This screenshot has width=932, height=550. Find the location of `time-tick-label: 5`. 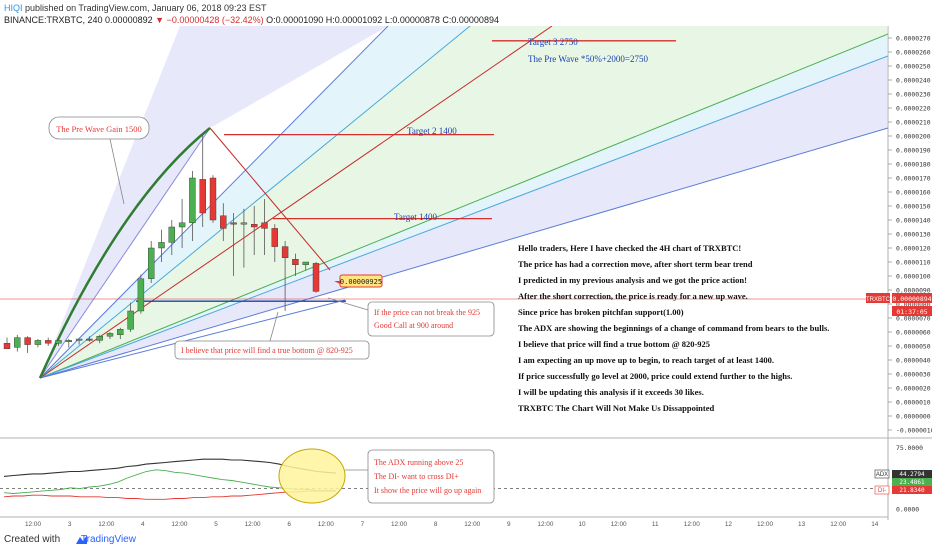

time-tick-label: 5 is located at coordinates (216, 524).